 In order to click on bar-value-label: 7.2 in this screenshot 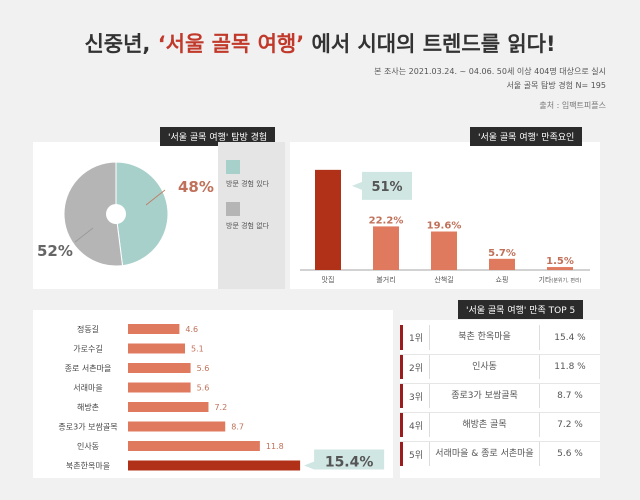, I will do `click(220, 407)`.